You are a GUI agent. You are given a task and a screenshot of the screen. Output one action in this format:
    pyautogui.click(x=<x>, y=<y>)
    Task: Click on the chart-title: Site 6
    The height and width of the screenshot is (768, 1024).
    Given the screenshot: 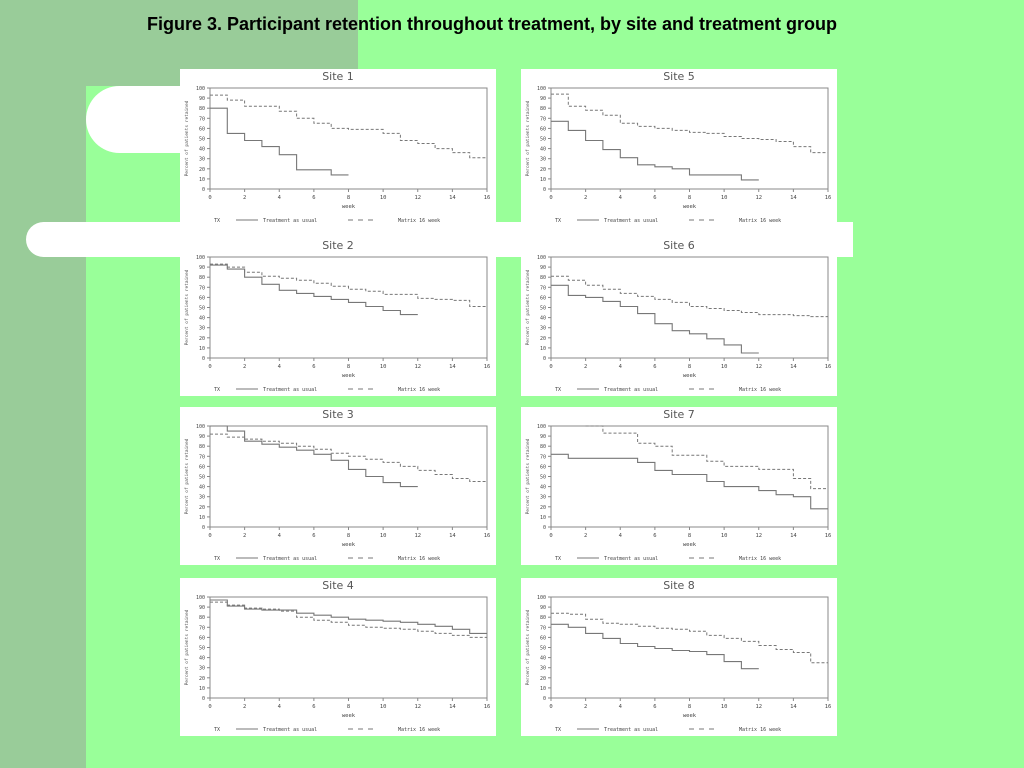 What is the action you would take?
    pyautogui.click(x=679, y=245)
    